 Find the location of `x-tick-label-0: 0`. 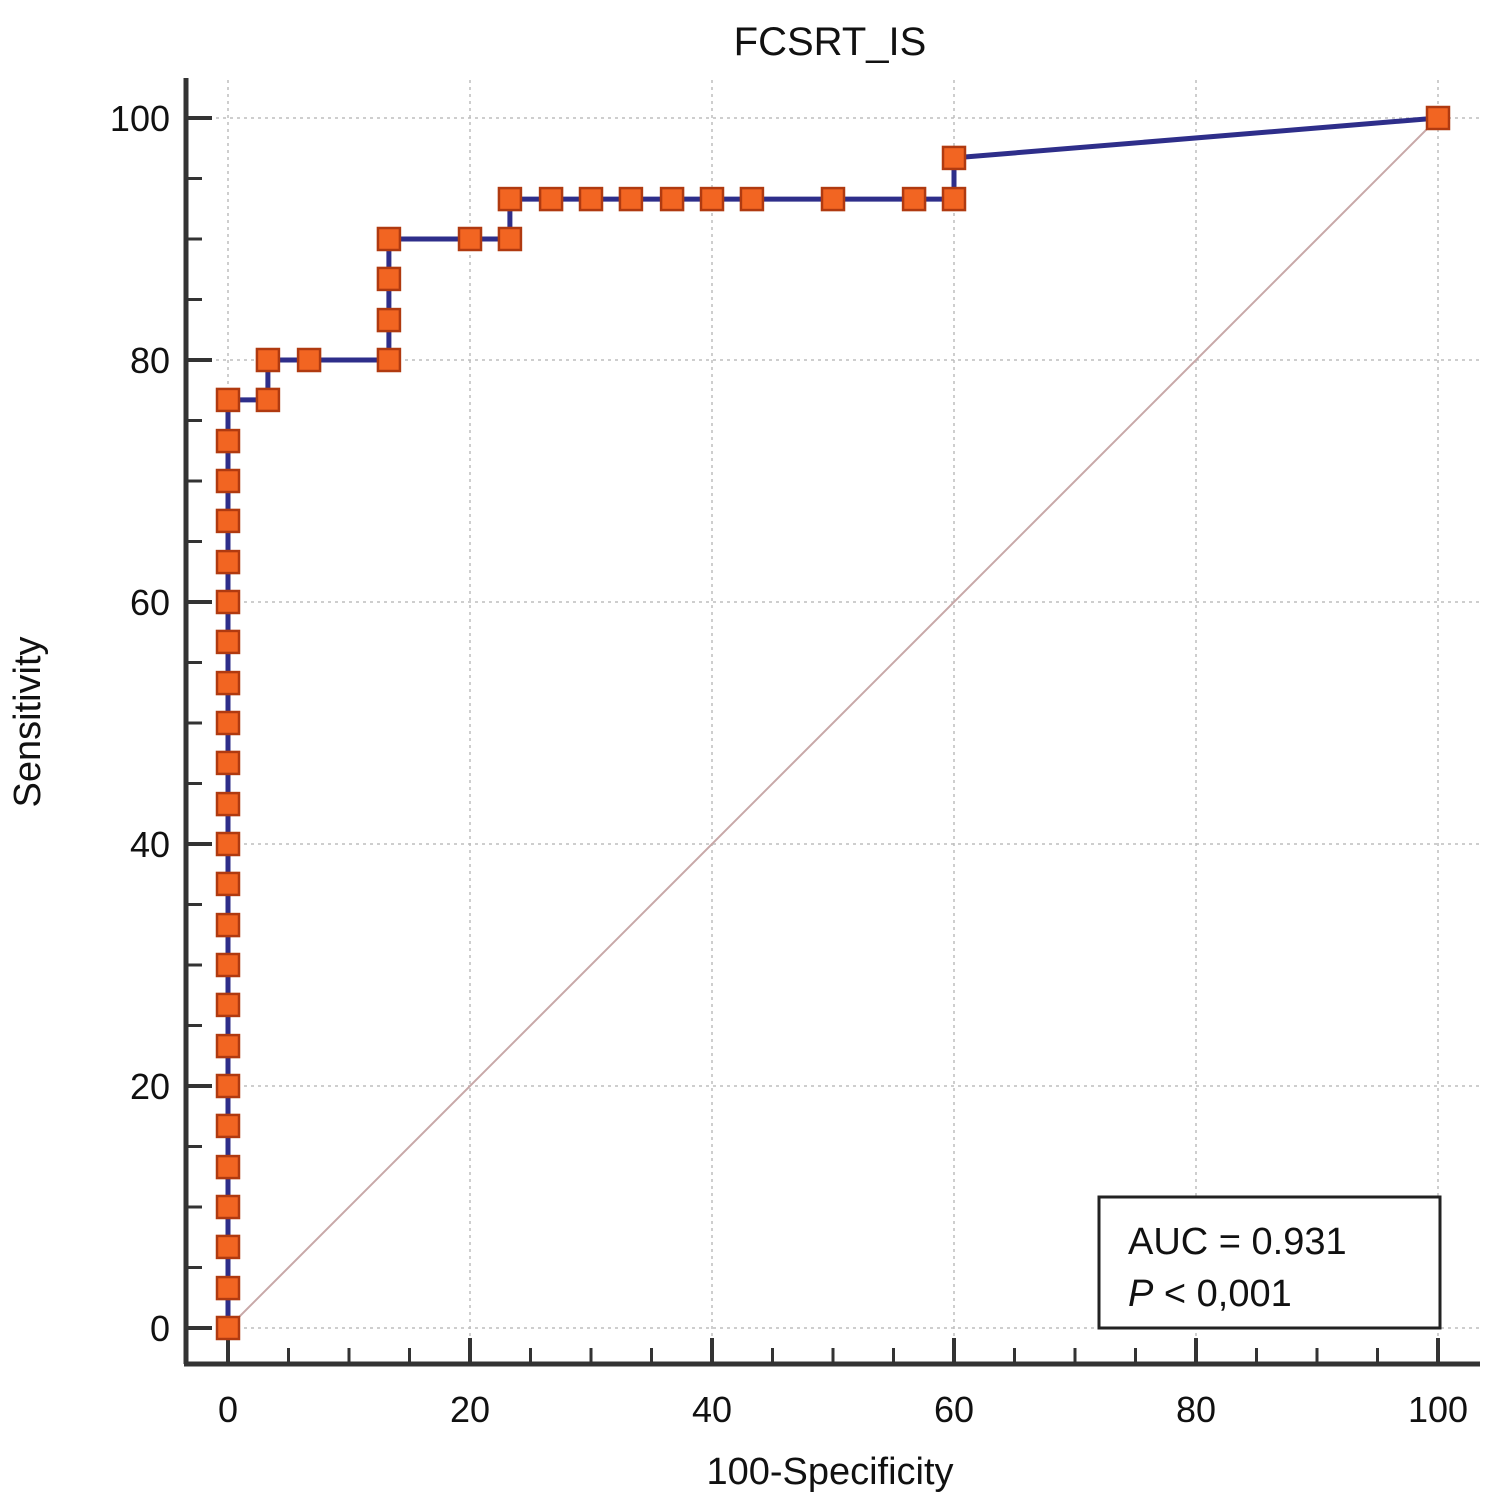

x-tick-label-0: 0 is located at coordinates (228, 1409).